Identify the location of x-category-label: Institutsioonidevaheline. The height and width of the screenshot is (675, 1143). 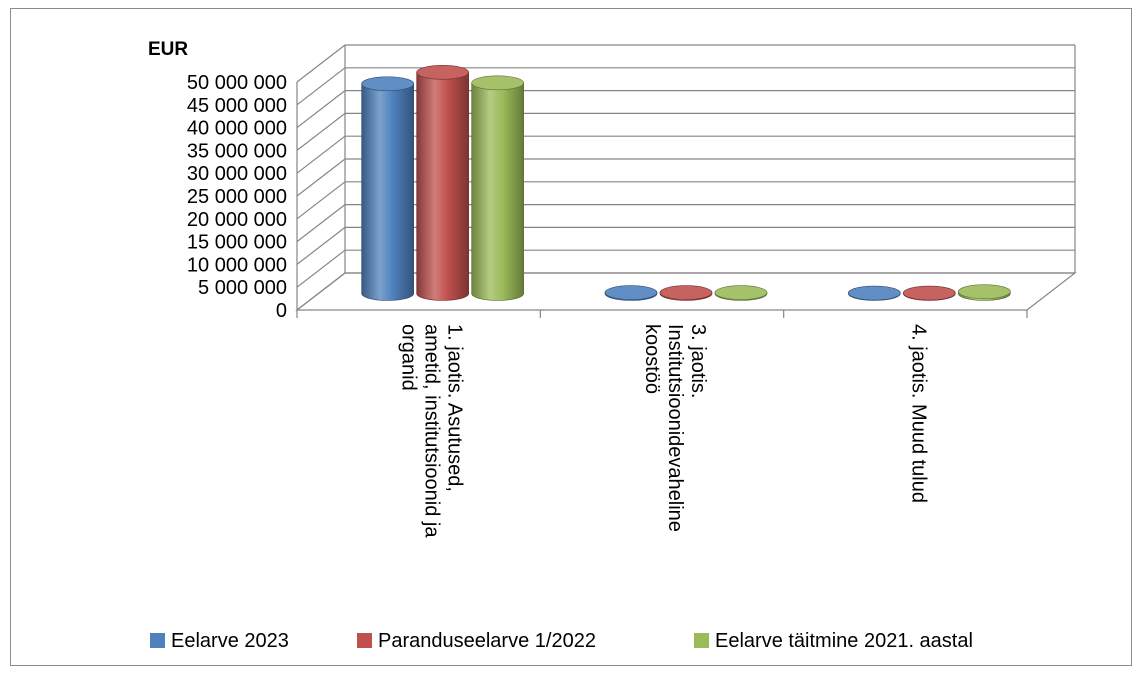
(675, 428).